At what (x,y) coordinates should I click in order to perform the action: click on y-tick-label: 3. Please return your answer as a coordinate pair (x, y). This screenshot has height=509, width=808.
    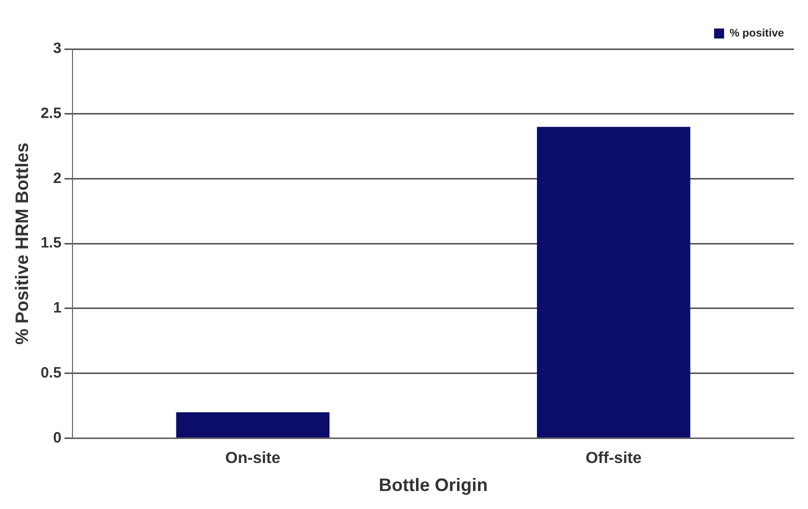
    Looking at the image, I should click on (57, 49).